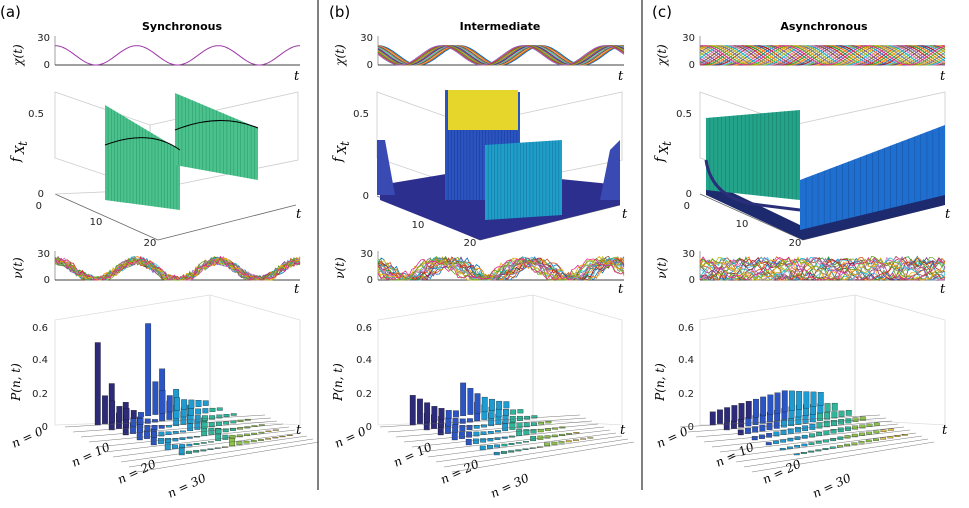 This screenshot has height=508, width=969. Describe the element at coordinates (261, 440) in the screenshot. I see `prob-bar-a-r6-n11` at that location.